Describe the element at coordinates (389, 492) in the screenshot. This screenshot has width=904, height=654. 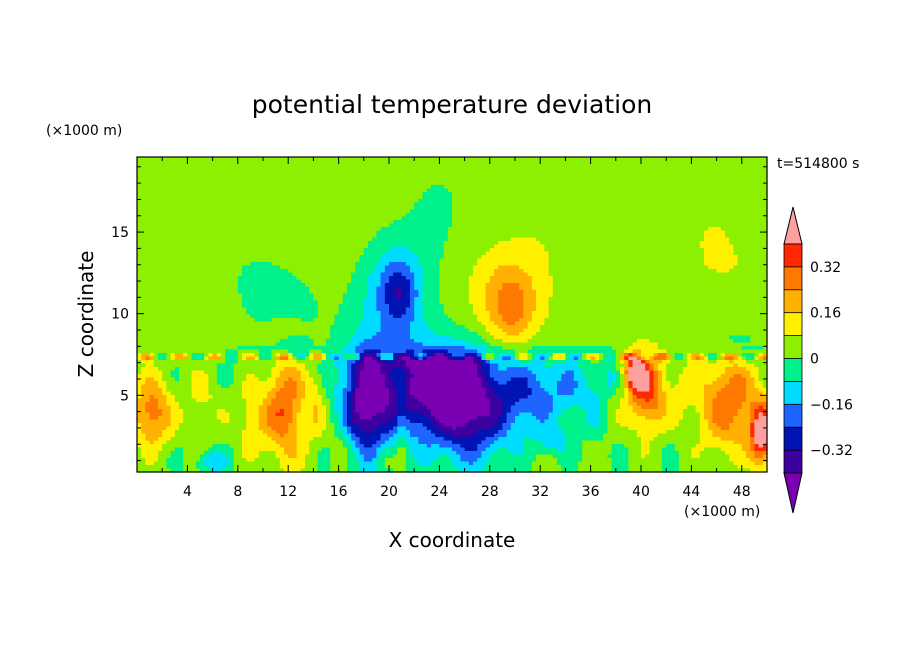
I see `x-tick-label: 20` at that location.